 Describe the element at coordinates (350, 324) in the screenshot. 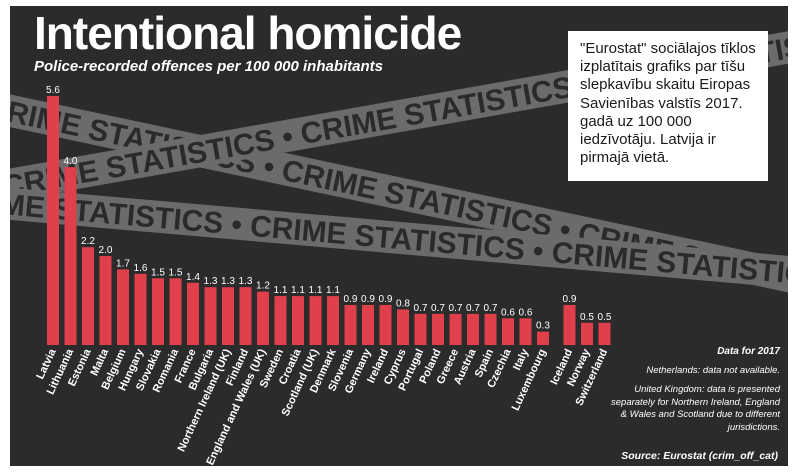

I see `bar-slovenia` at that location.